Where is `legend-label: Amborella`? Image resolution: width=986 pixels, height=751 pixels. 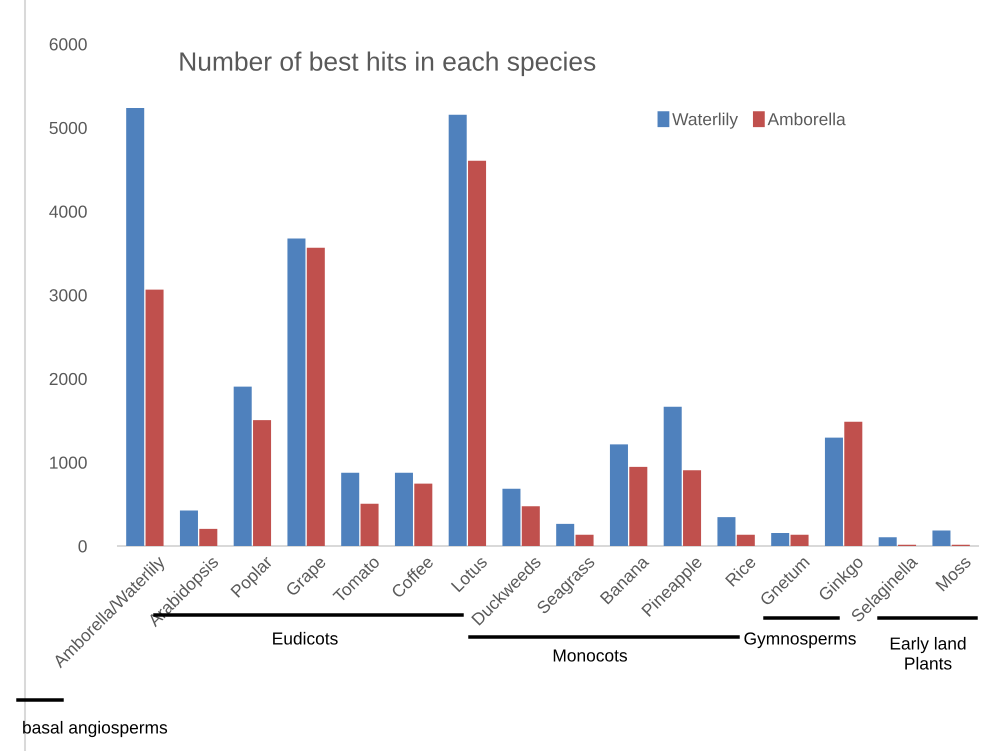
legend-label: Amborella is located at coordinates (807, 119).